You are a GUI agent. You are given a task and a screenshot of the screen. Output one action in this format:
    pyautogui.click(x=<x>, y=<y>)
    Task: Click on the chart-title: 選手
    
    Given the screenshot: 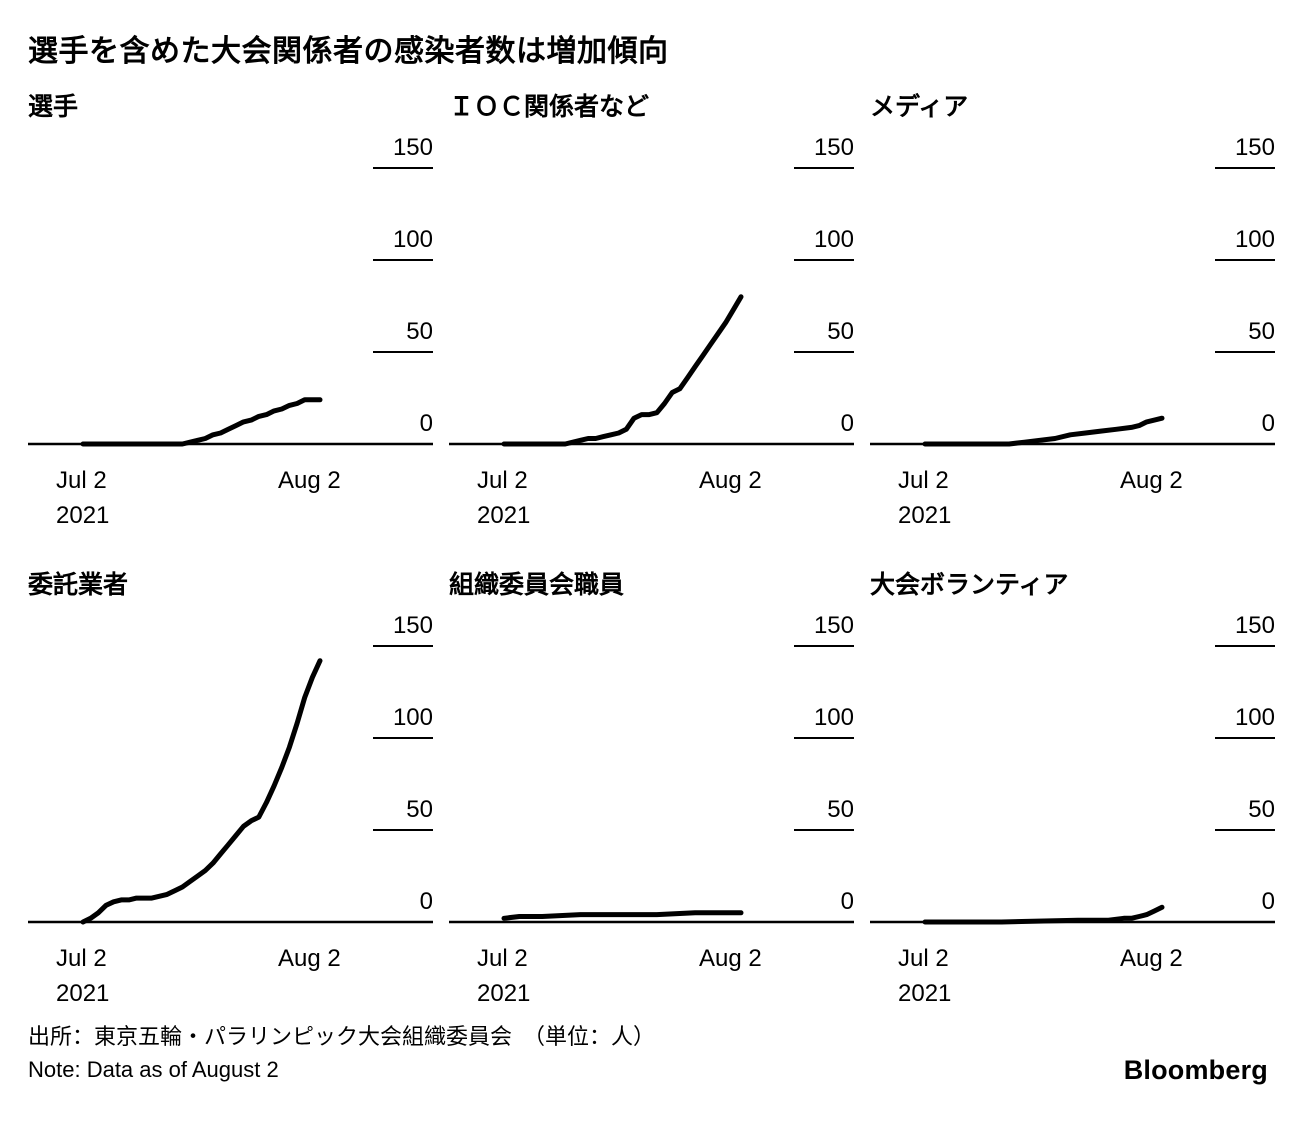 What is the action you would take?
    pyautogui.click(x=53, y=107)
    